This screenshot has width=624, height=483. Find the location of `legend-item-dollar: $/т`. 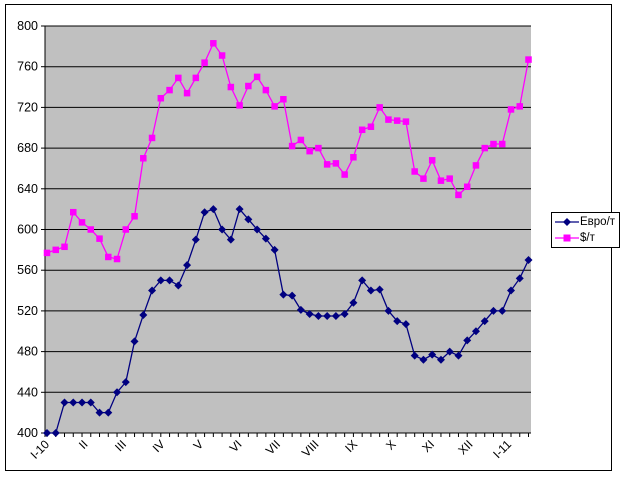

legend-item-dollar: $/т is located at coordinates (585, 238).